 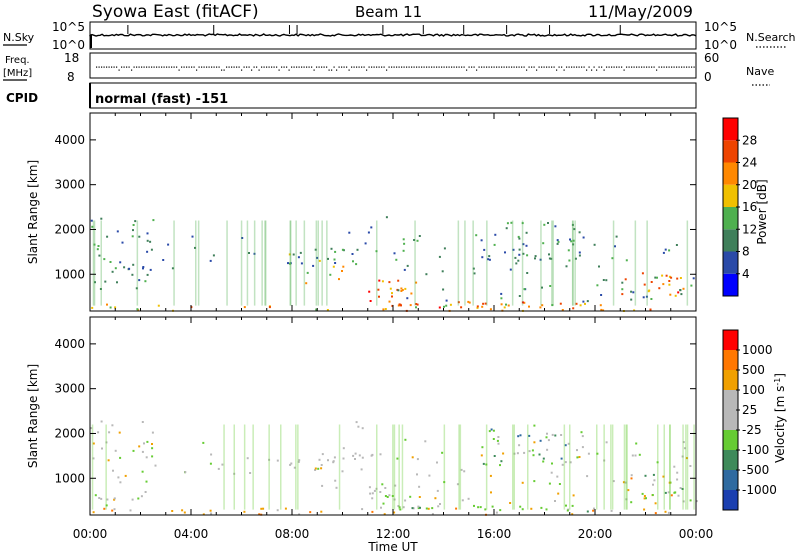 I want to click on velocity-y-axis-title: Slant Range [km], so click(x=33, y=416).